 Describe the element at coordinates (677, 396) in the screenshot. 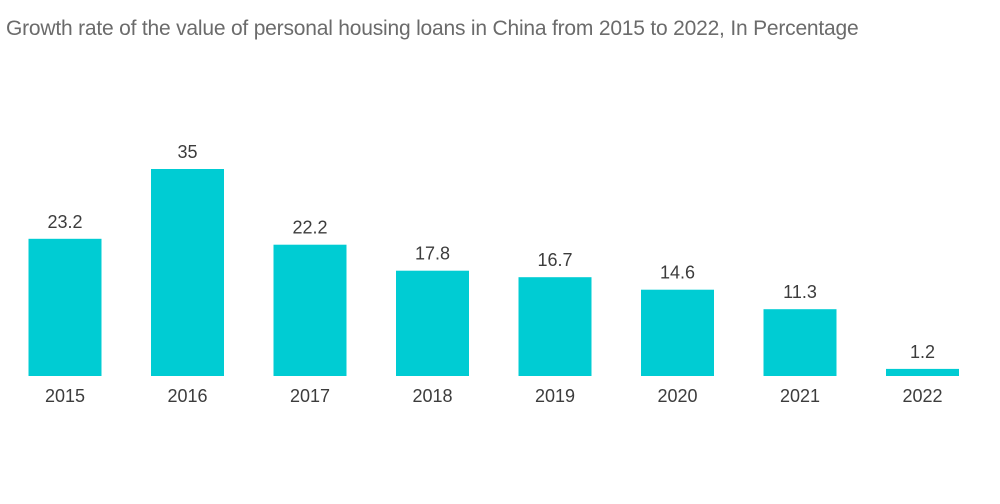

I see `x-tick-label-2020: 2020` at that location.